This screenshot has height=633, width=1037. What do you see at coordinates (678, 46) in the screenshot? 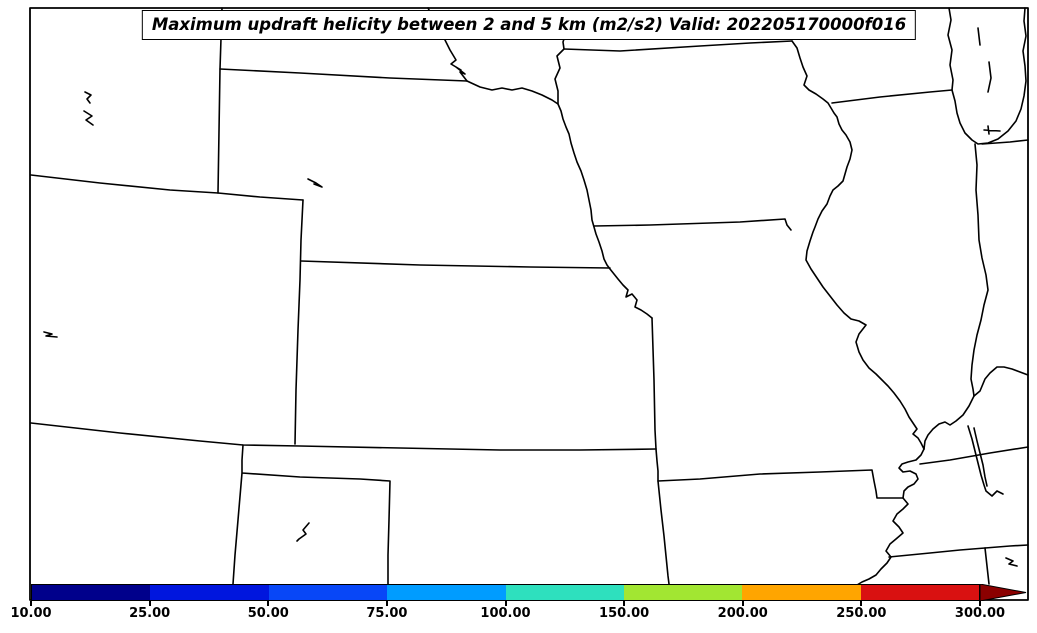
I see `state-border-ia-mn` at bounding box center [678, 46].